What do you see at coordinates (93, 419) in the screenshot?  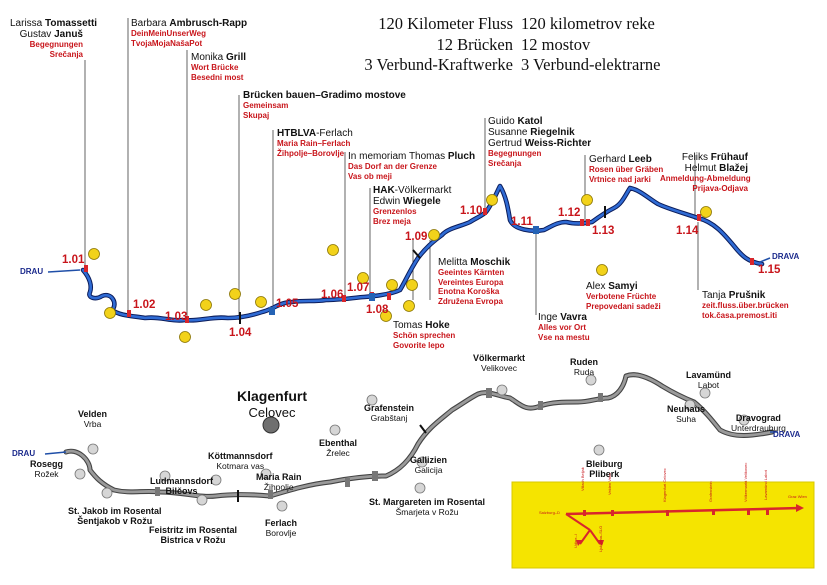 I see `town-velden: Velden Vrba` at bounding box center [93, 419].